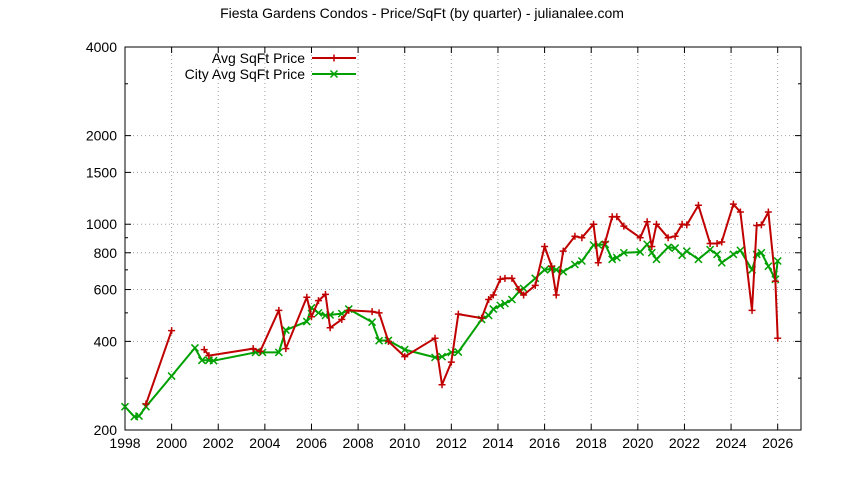  What do you see at coordinates (591, 443) in the screenshot?
I see `x-tick-label: 2018` at bounding box center [591, 443].